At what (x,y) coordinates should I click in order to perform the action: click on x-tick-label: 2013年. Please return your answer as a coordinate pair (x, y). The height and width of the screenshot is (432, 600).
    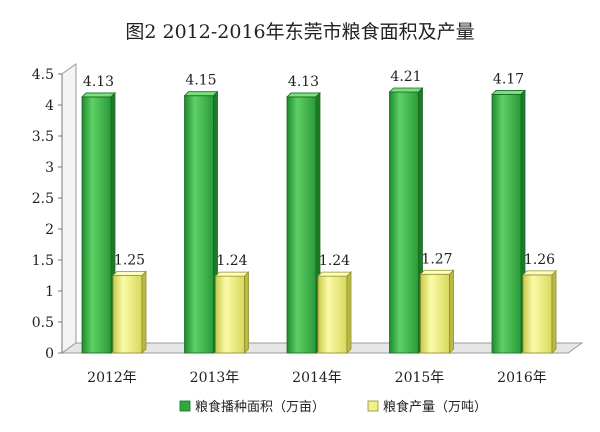
    Looking at the image, I should click on (215, 378).